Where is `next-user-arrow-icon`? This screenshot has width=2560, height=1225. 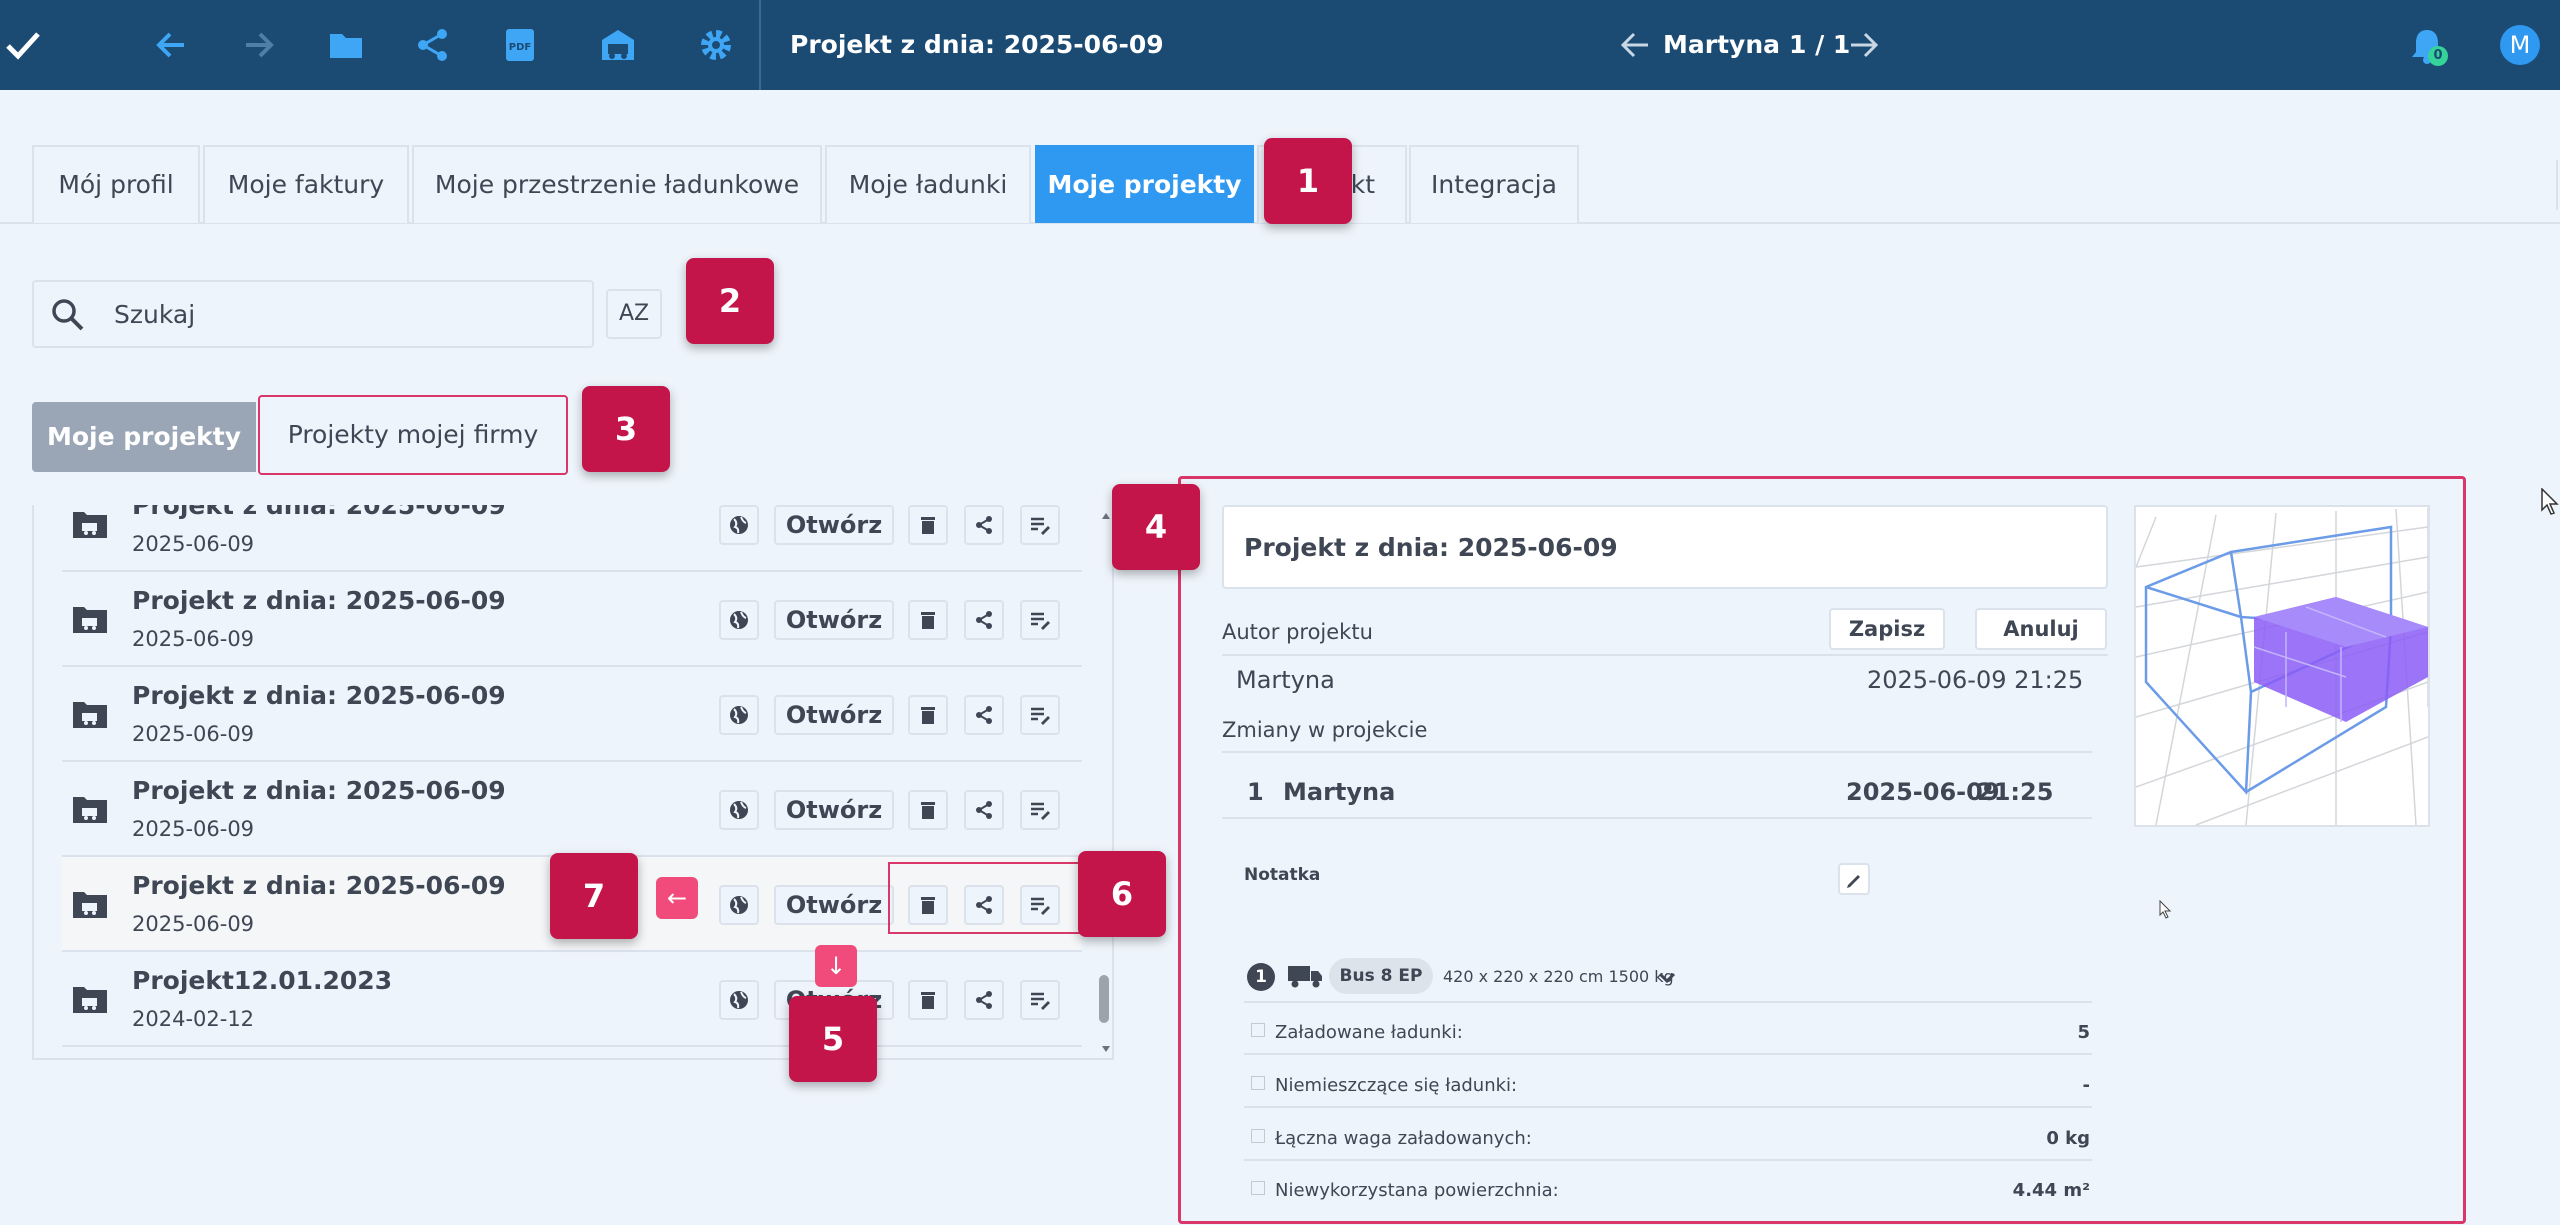
next-user-arrow-icon is located at coordinates (1864, 45).